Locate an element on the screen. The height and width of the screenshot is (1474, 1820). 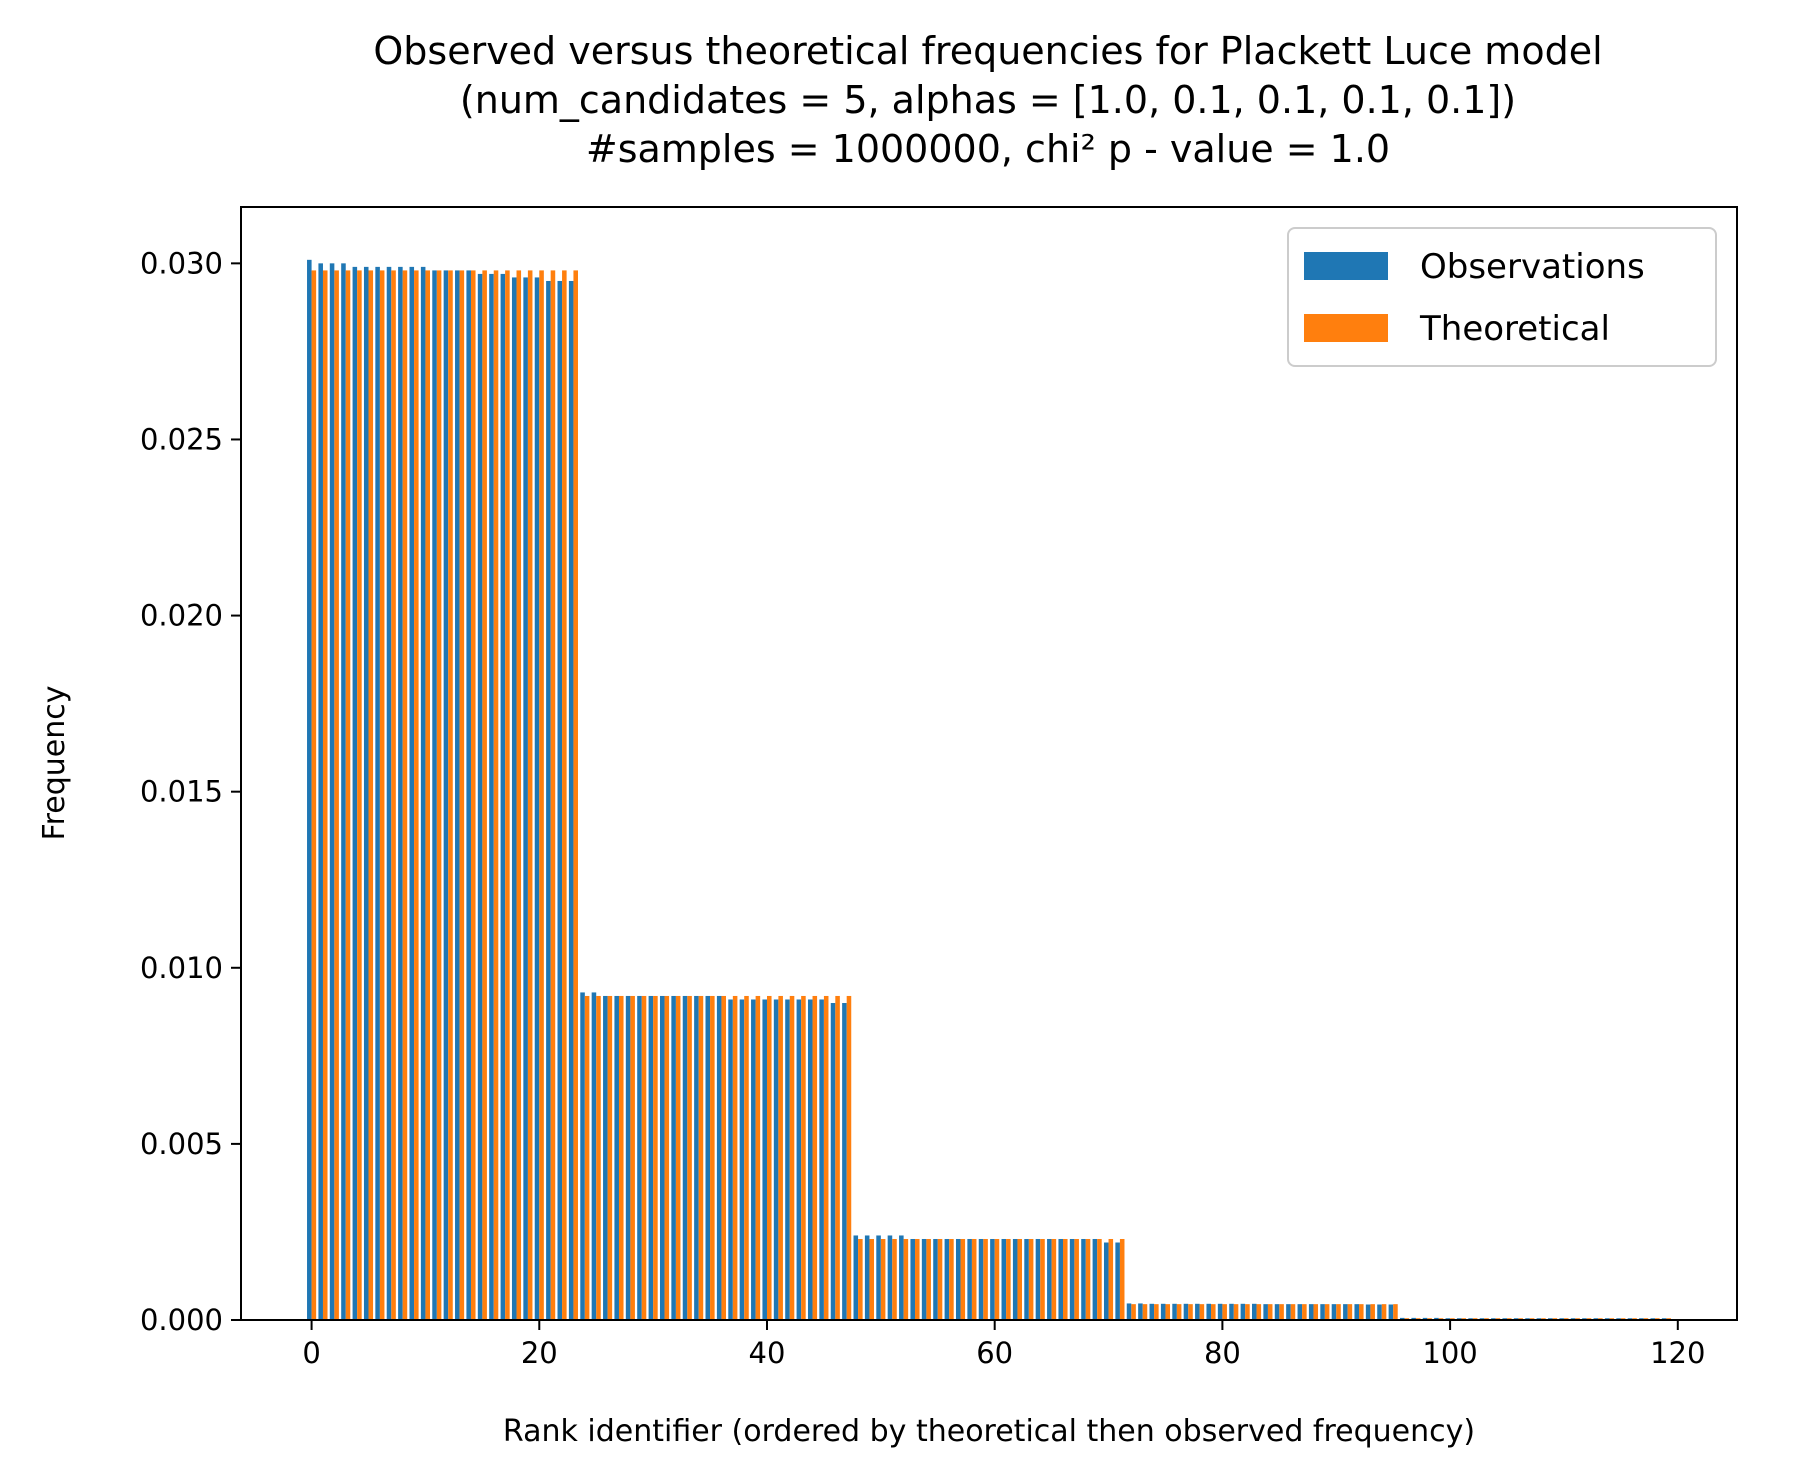
y-axis-ticks: 0.000 0.005 0.010 0.015 0.020 0.025 0.030 is located at coordinates (190, 791).